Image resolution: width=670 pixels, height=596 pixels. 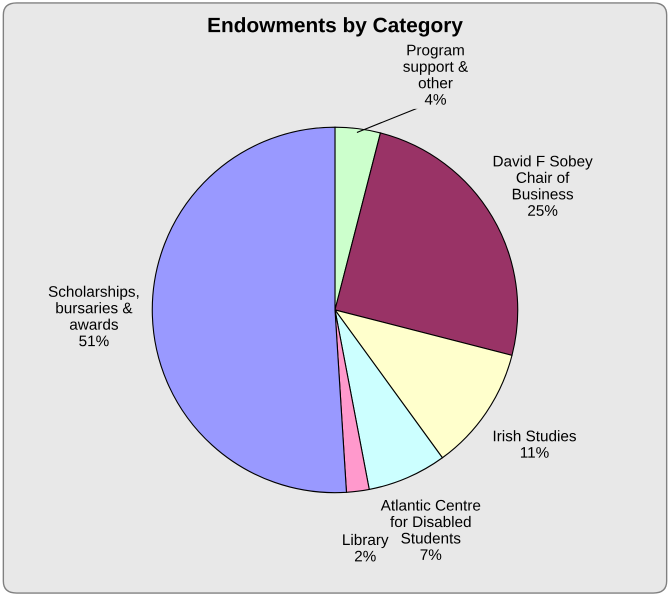 I want to click on data-label: 4%, so click(x=435, y=99).